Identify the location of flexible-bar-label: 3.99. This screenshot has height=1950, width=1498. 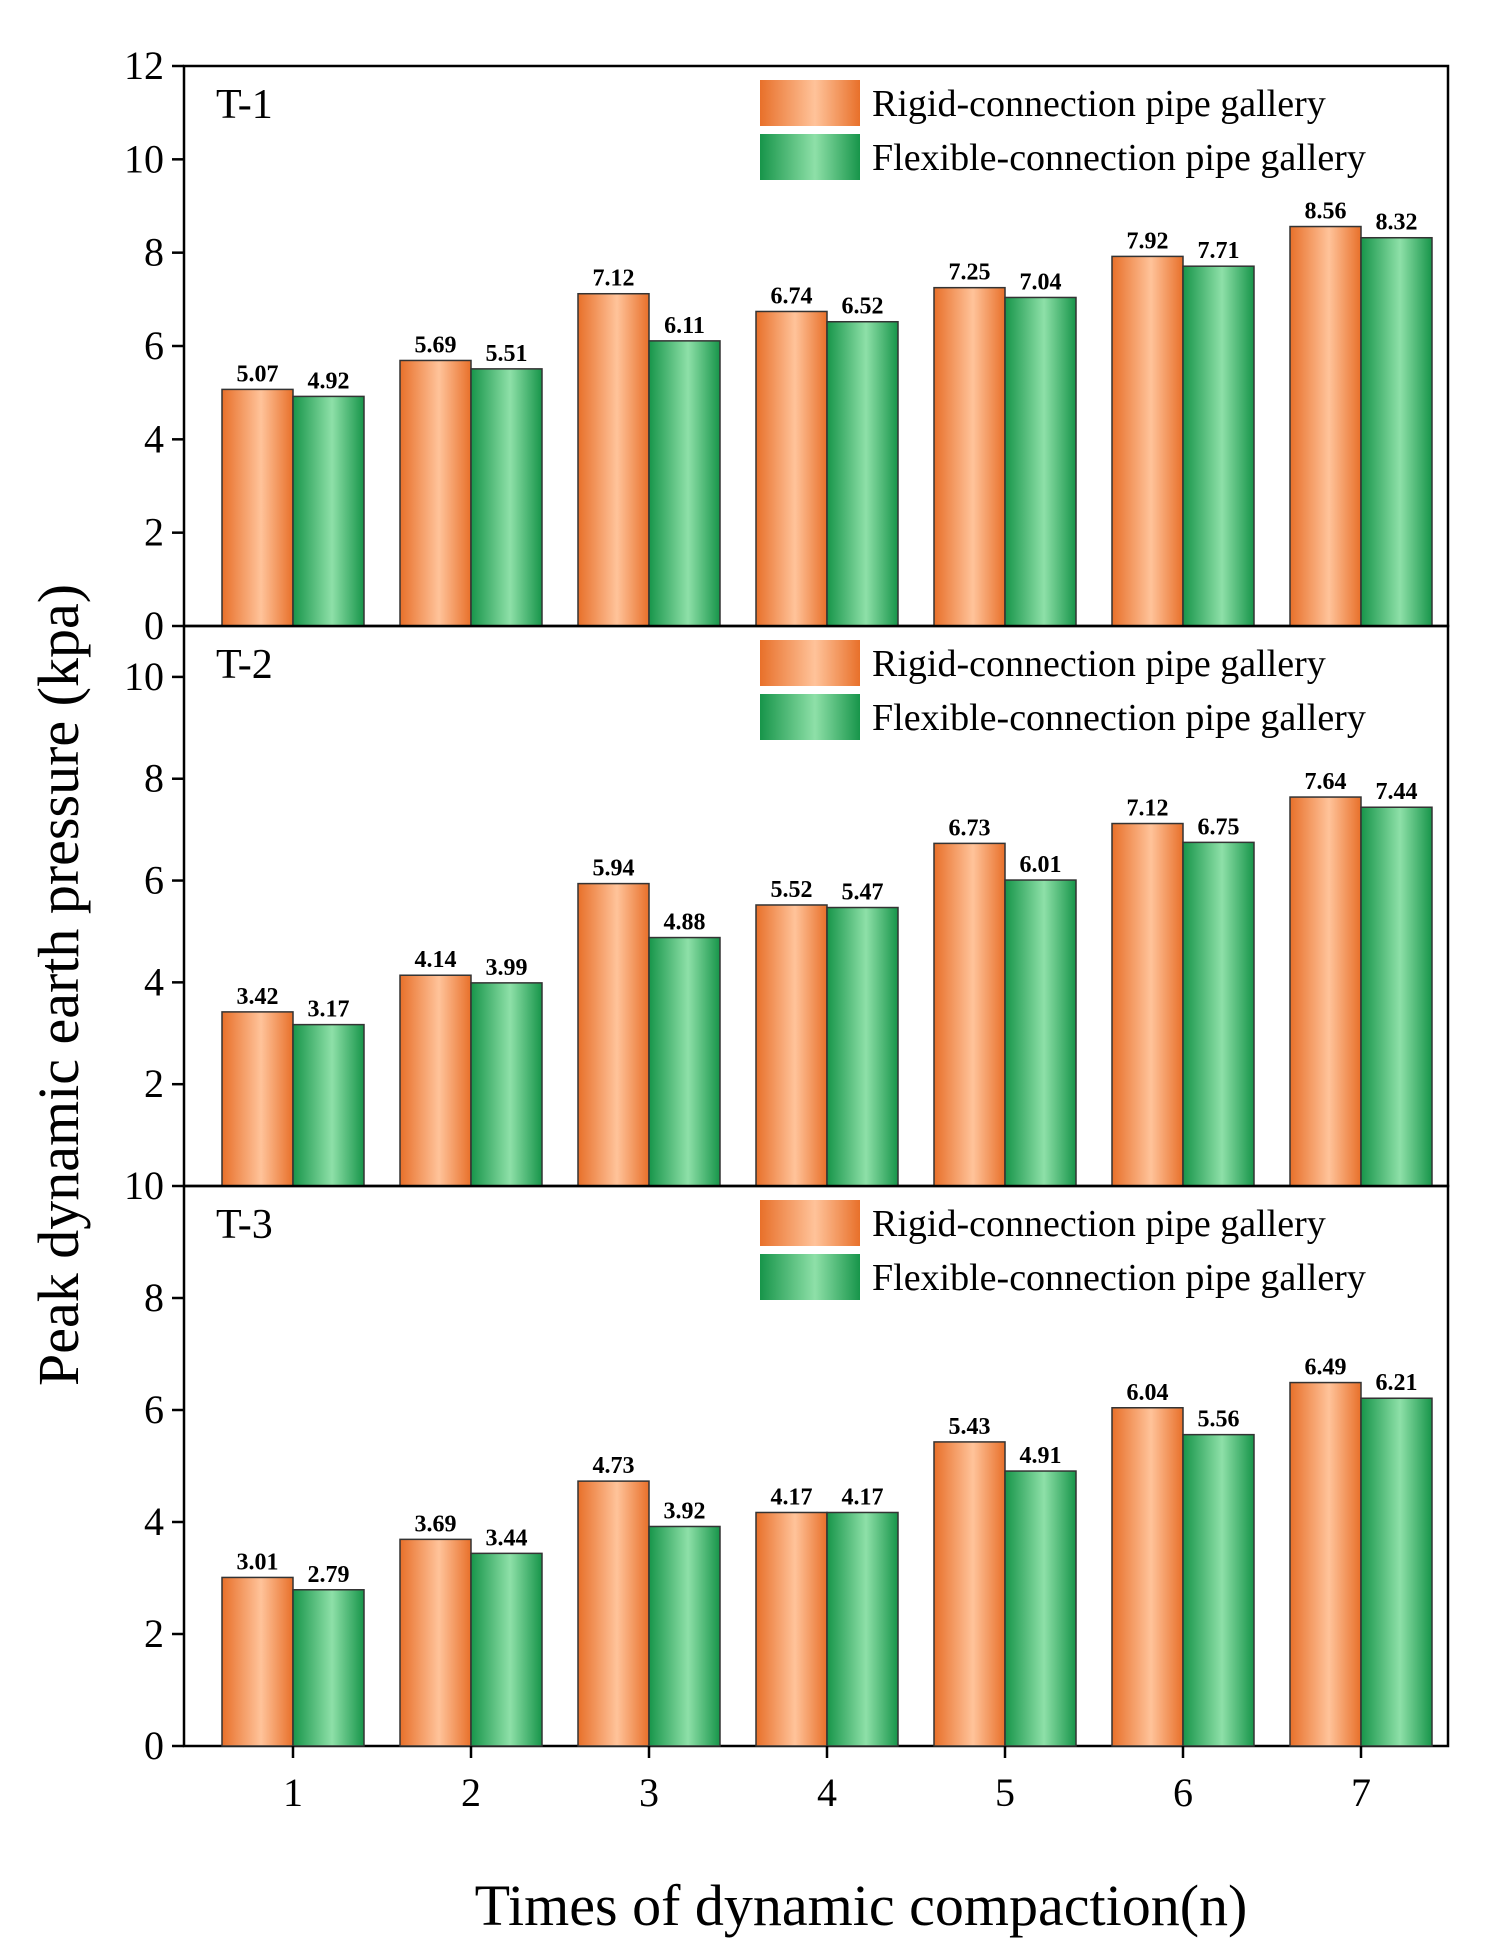
(507, 968).